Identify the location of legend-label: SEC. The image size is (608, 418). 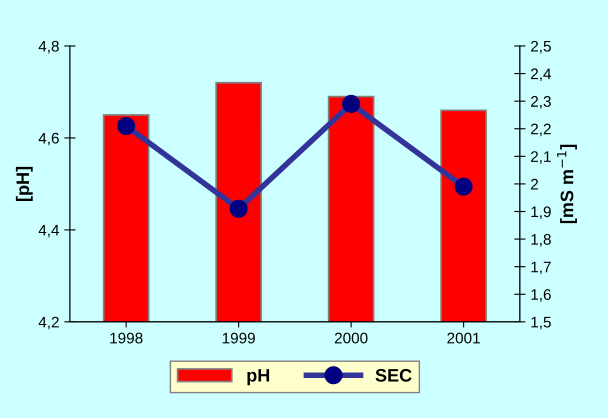
(394, 375).